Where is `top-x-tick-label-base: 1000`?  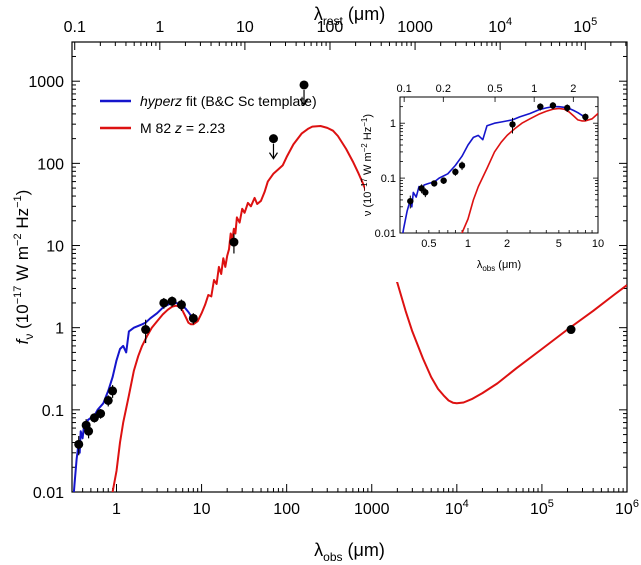
top-x-tick-label-base: 1000 is located at coordinates (415, 27).